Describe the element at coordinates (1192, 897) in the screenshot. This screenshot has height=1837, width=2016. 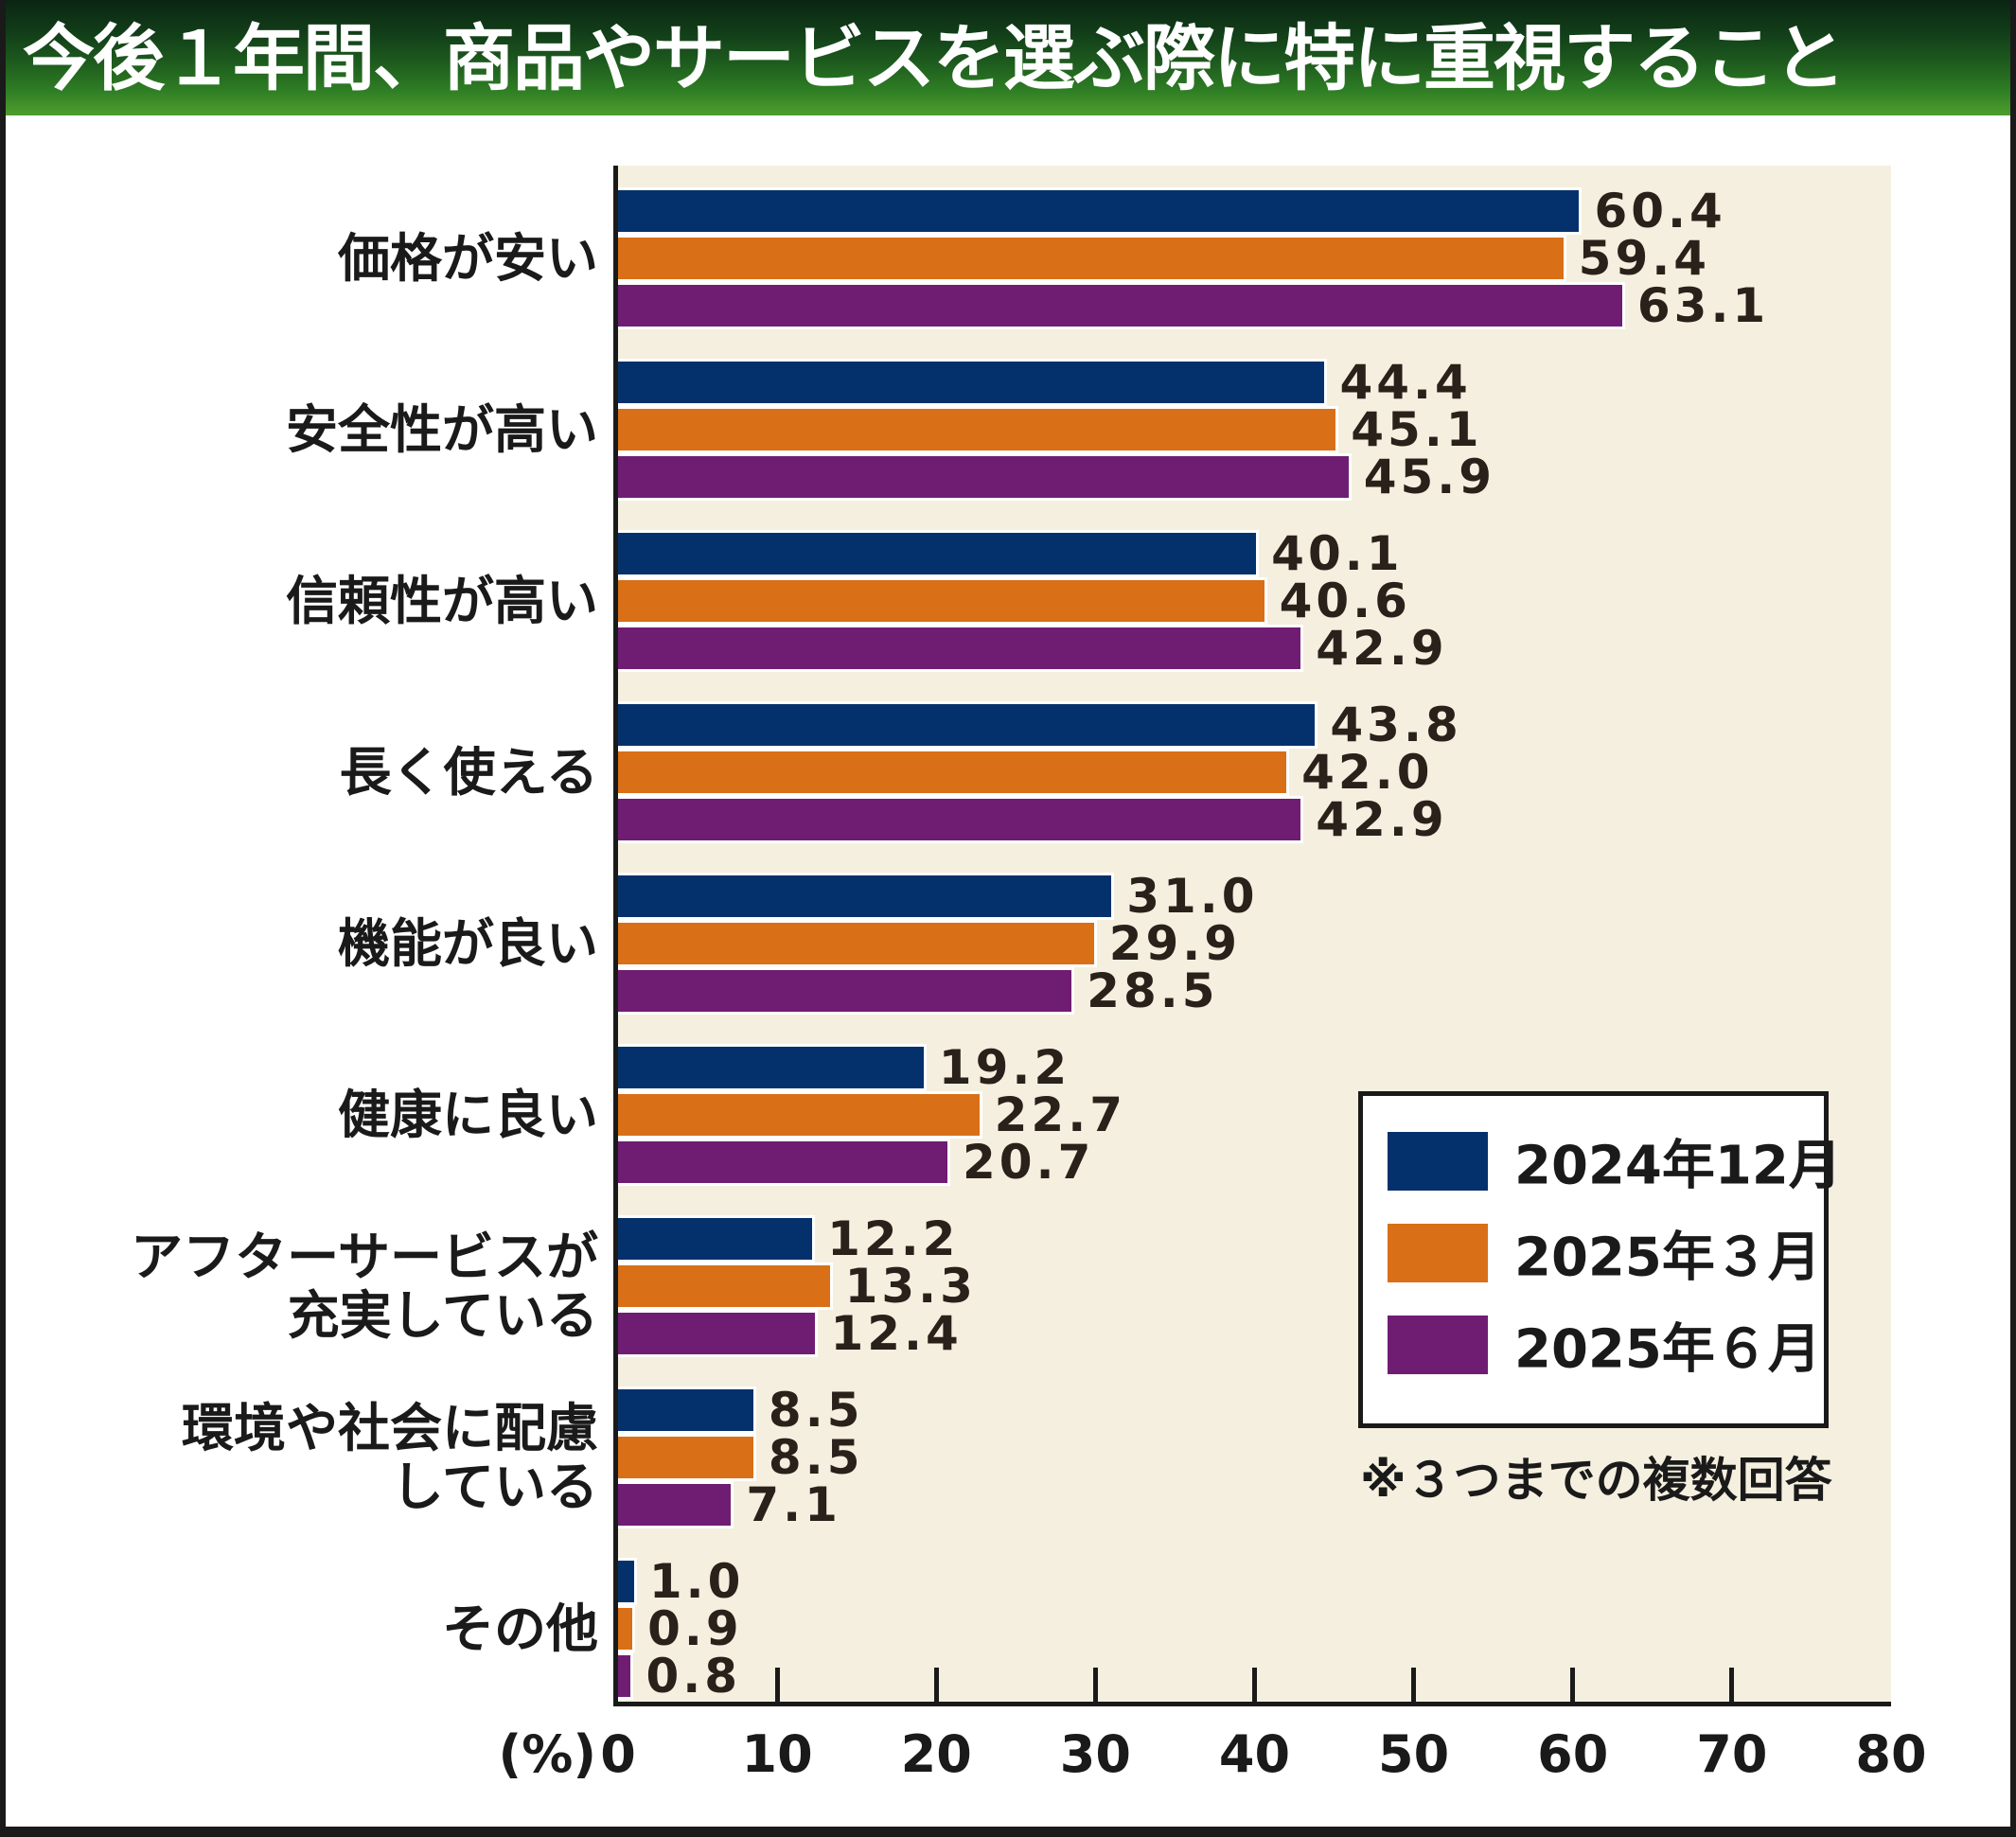
I see `bar-value-label: 31.0` at that location.